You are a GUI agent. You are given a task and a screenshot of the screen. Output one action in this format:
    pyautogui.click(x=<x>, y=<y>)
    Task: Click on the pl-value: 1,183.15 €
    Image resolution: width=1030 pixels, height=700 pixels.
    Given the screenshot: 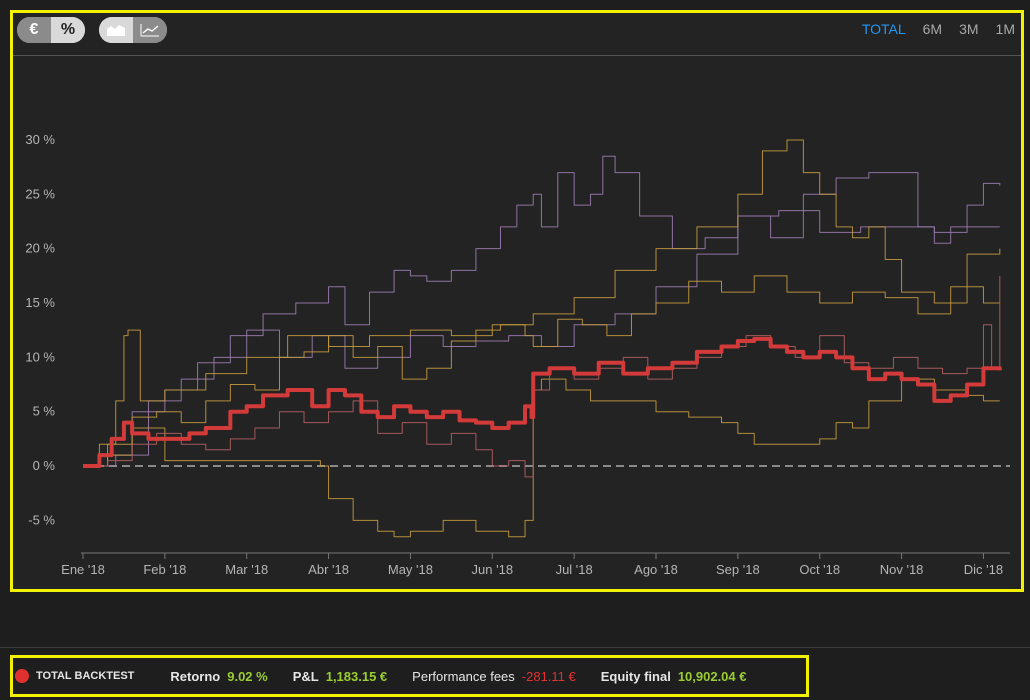 What is the action you would take?
    pyautogui.click(x=356, y=676)
    